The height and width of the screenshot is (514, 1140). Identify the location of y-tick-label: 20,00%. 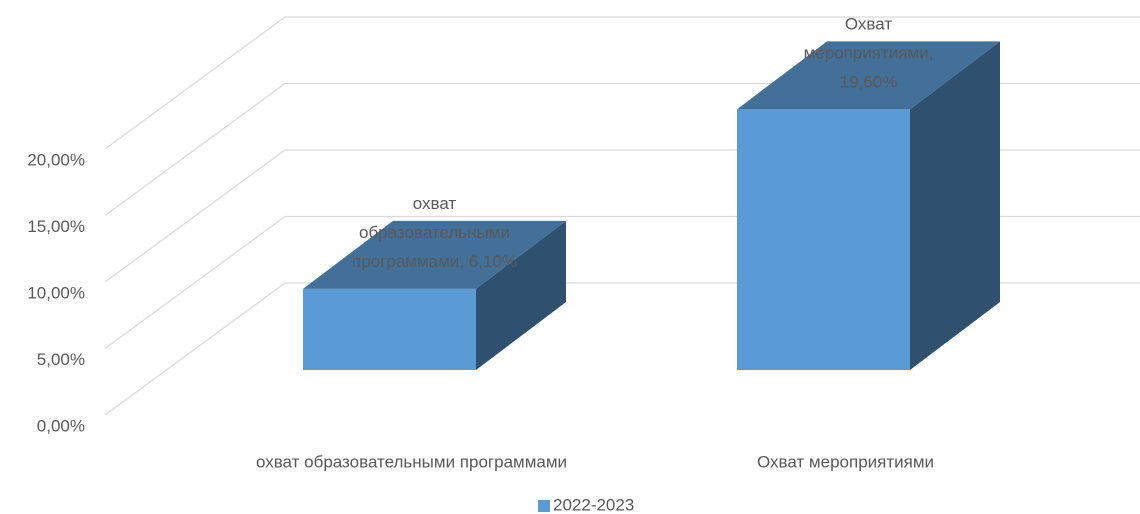
(56, 159).